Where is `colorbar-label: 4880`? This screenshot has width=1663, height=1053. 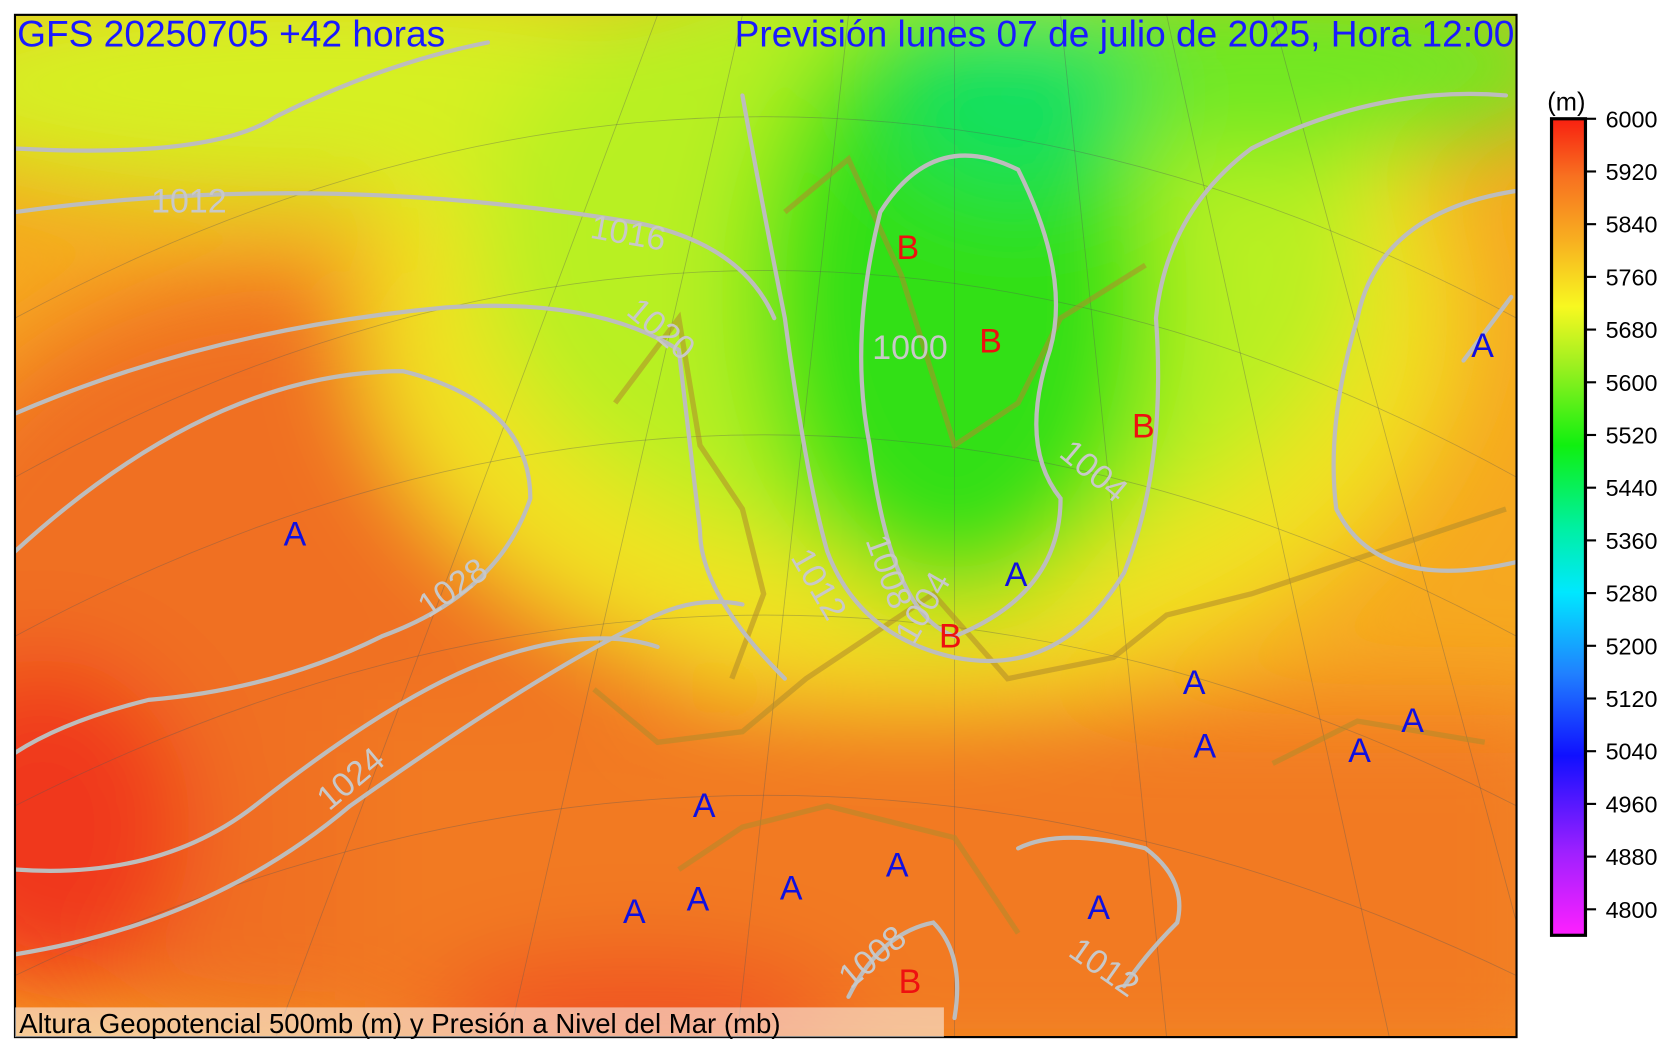 colorbar-label: 4880 is located at coordinates (1632, 857).